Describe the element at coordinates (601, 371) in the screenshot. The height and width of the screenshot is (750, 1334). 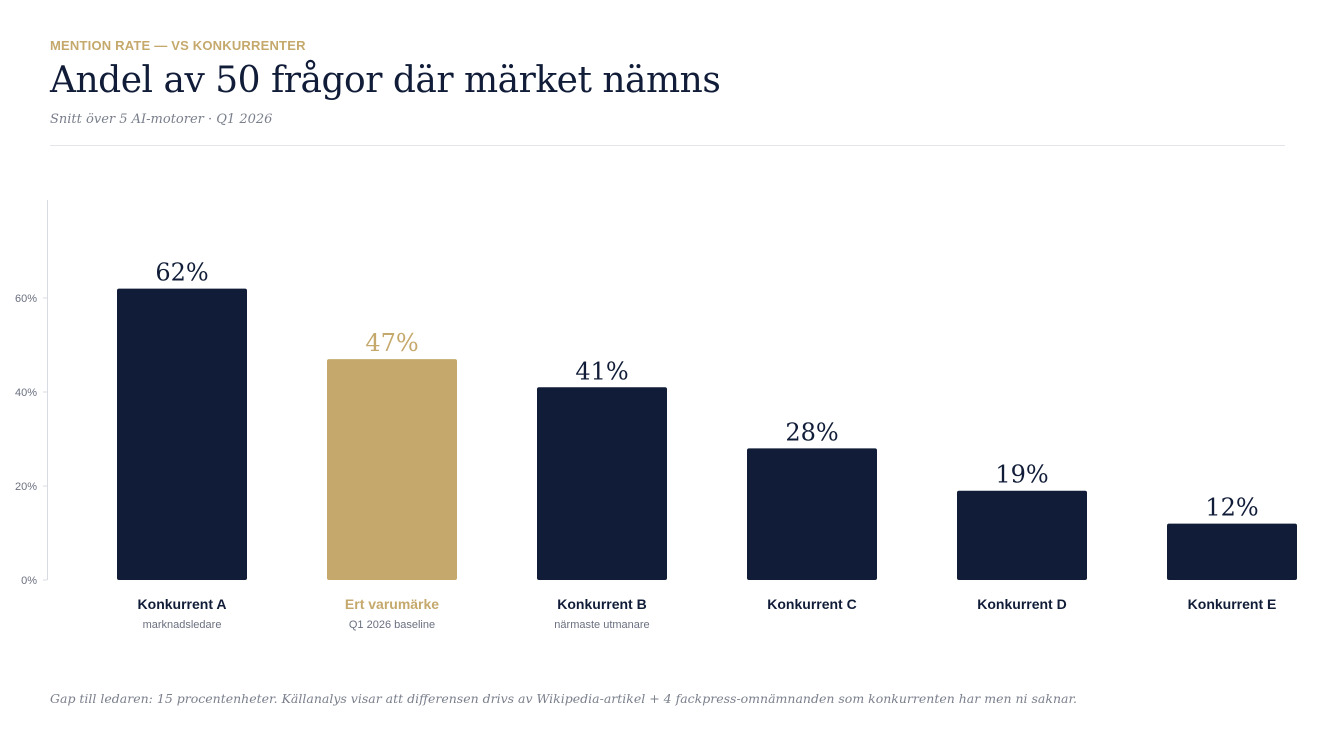
I see `bar-value-label: 41%` at that location.